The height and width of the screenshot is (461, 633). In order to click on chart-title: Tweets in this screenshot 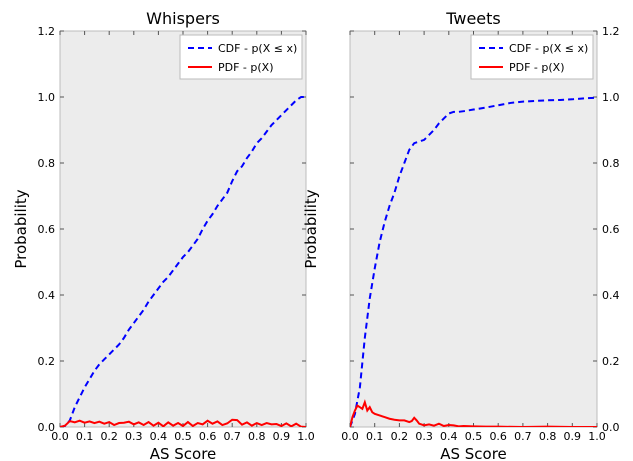, I will do `click(473, 18)`.